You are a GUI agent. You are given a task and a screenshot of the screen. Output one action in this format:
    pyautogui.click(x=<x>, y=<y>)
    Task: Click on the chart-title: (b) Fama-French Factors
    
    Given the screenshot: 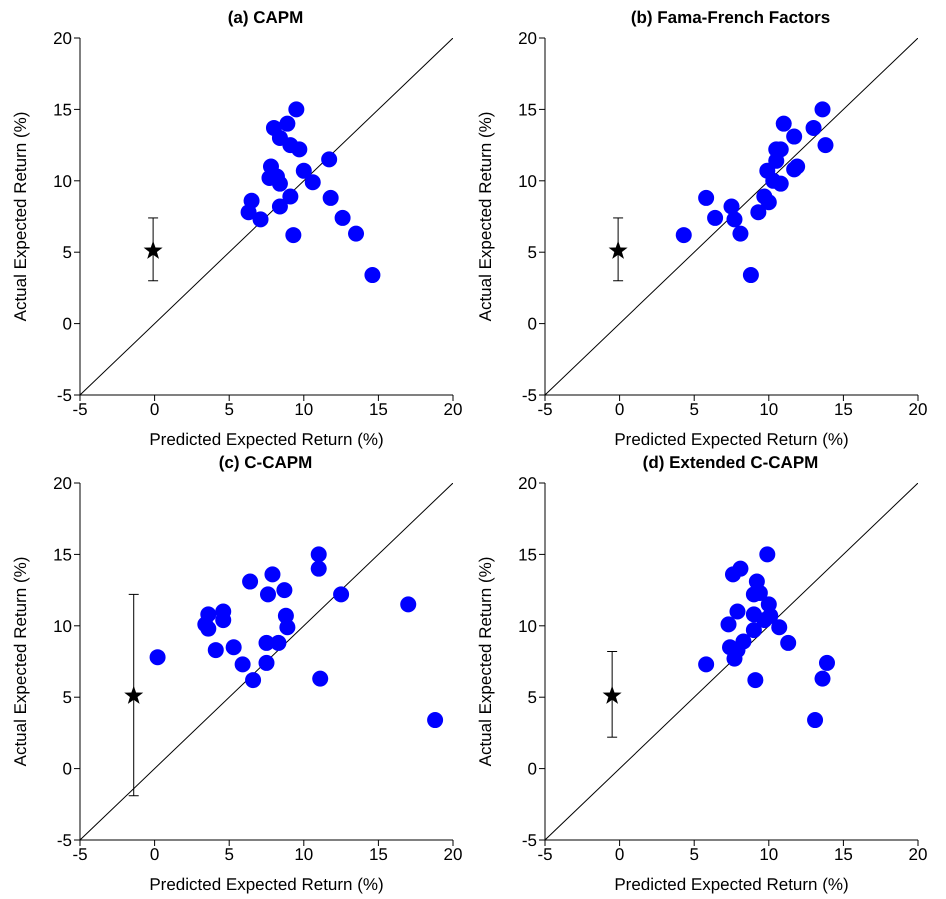 What is the action you would take?
    pyautogui.click(x=731, y=18)
    